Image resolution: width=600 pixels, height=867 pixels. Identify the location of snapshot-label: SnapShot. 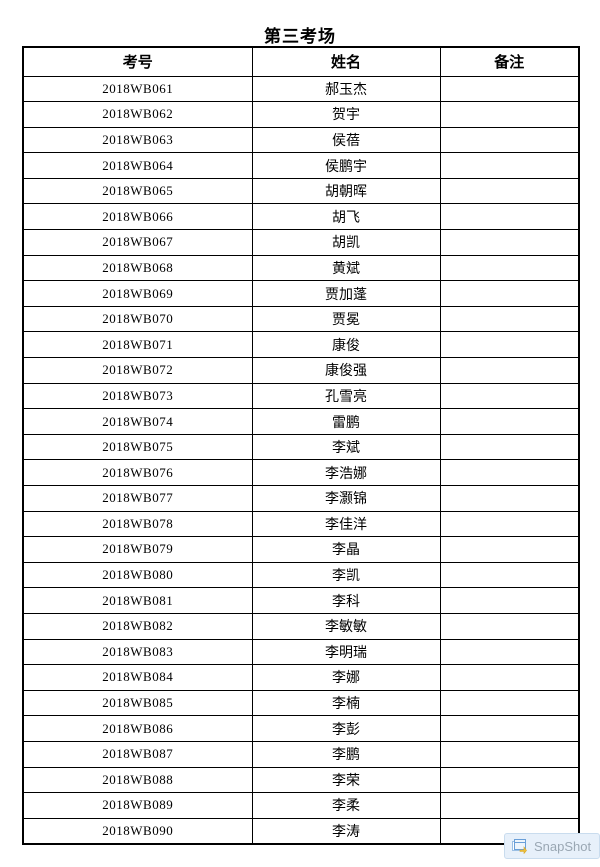
(563, 846).